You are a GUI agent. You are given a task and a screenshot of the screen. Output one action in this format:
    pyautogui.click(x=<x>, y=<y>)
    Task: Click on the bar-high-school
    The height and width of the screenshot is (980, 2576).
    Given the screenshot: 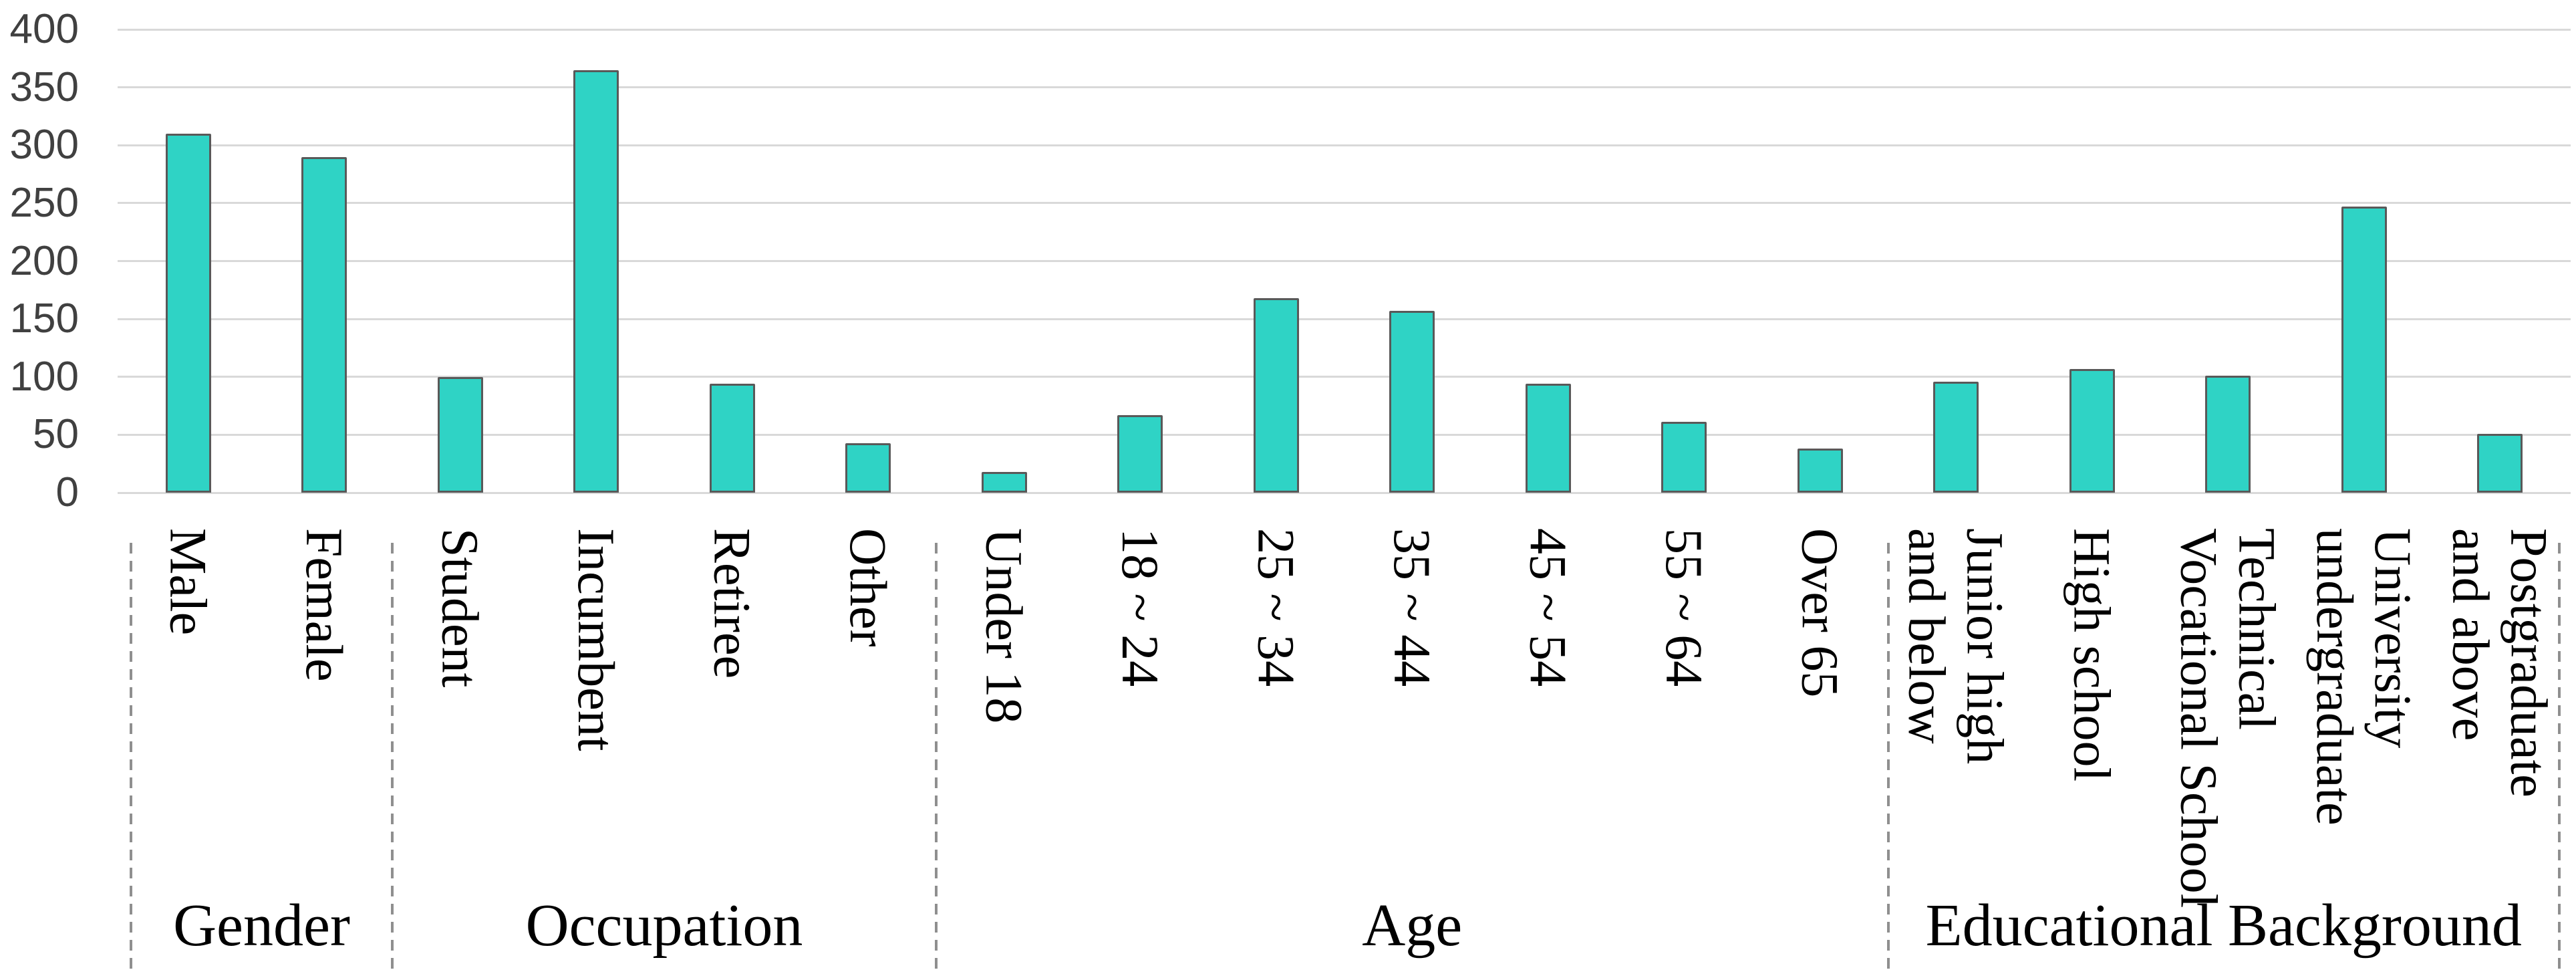 What is the action you would take?
    pyautogui.click(x=2092, y=430)
    